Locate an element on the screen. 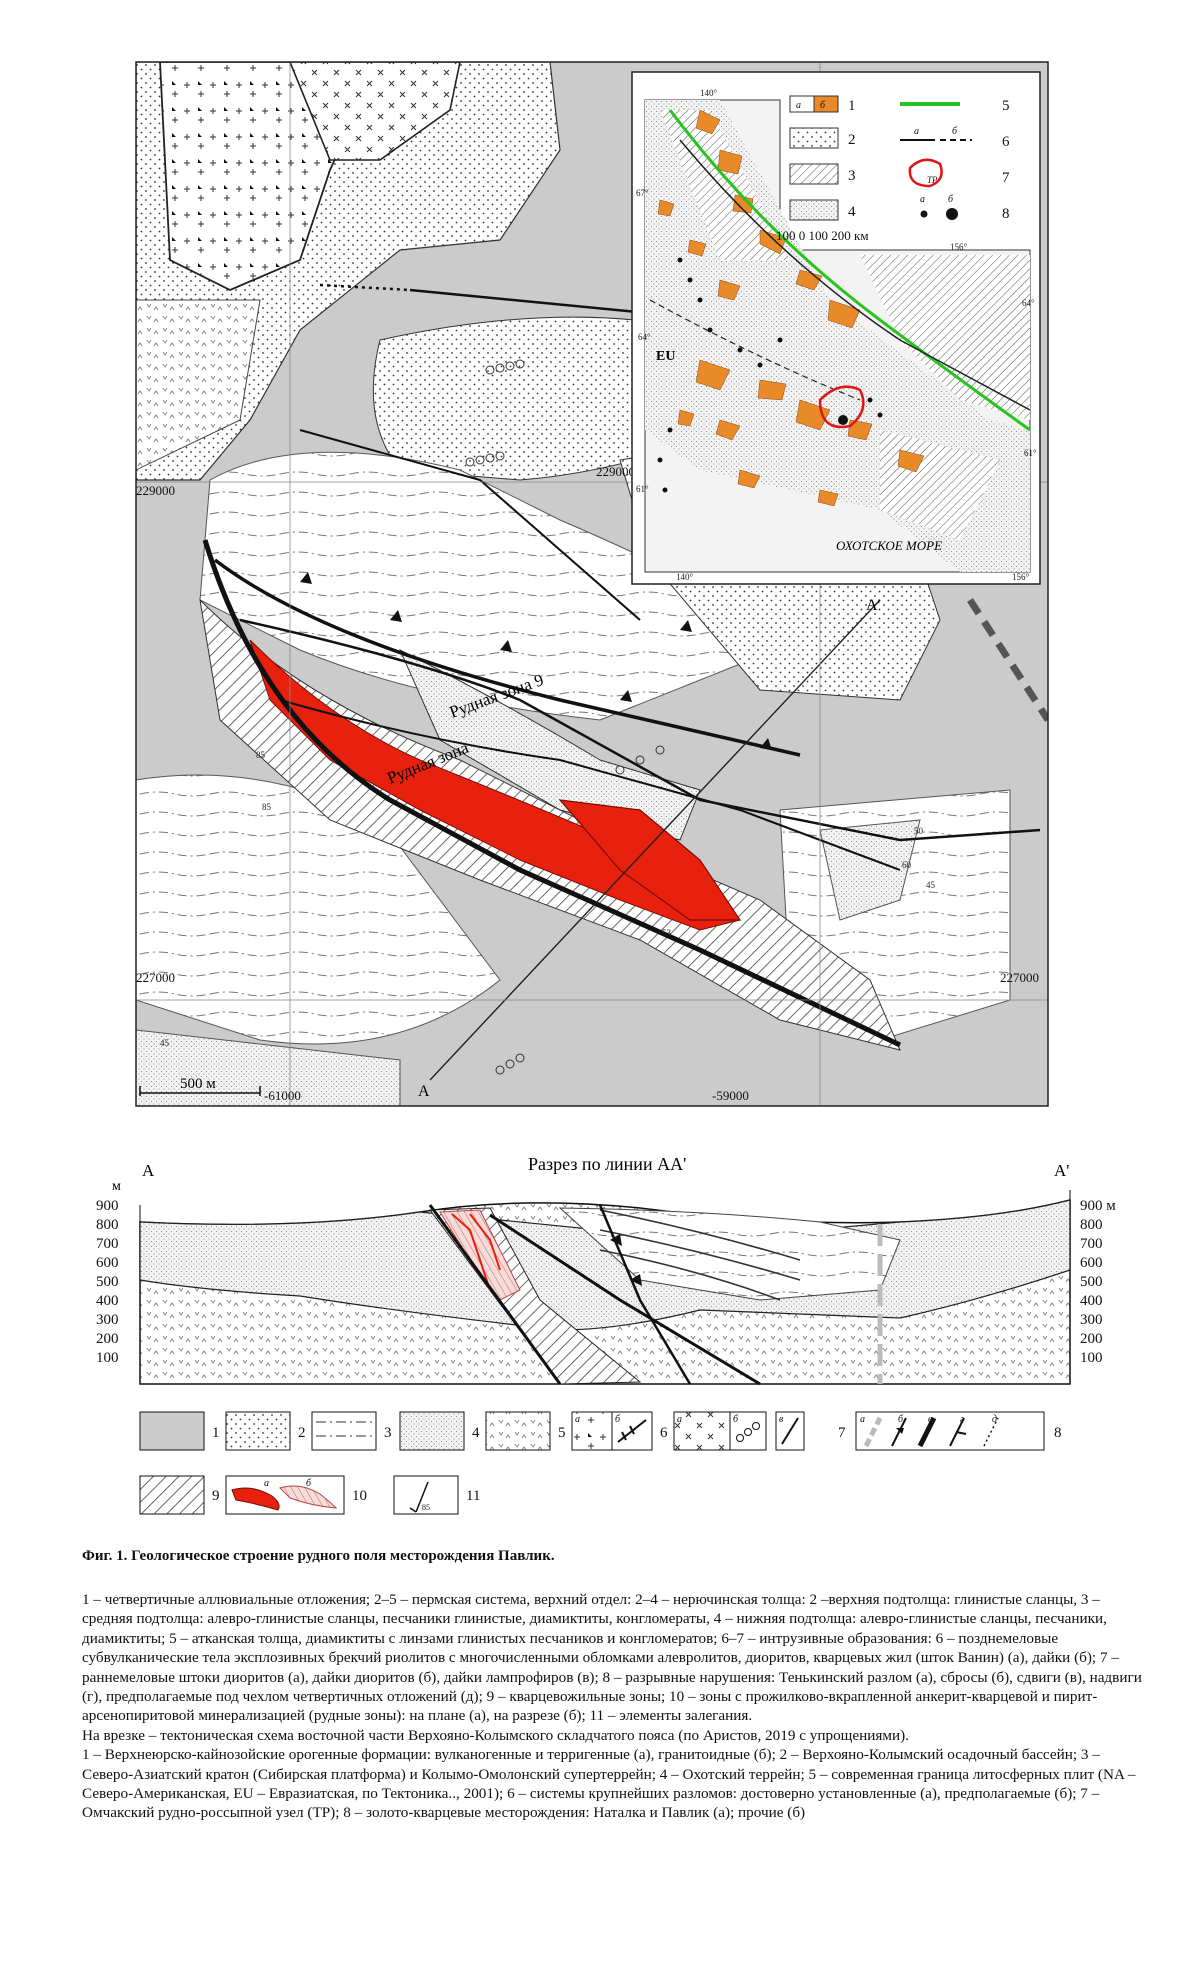 This screenshot has height=1963, width=1200. svg-text: 900 is located at coordinates (107, 1206).